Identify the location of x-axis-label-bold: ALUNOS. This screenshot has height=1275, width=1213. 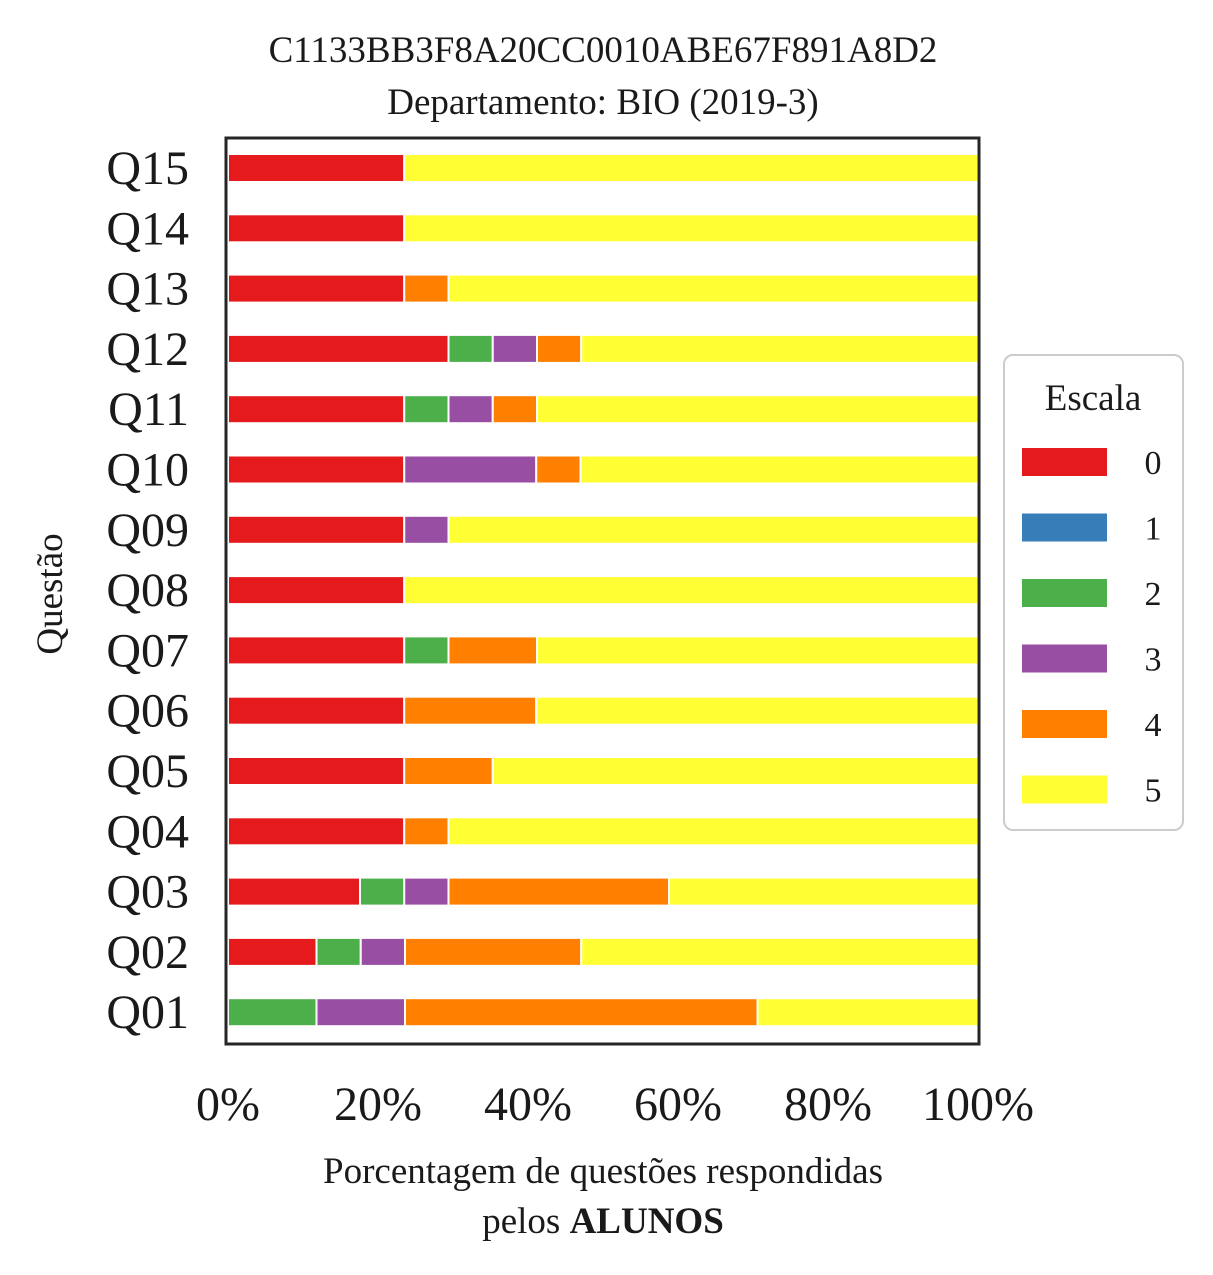
(647, 1221).